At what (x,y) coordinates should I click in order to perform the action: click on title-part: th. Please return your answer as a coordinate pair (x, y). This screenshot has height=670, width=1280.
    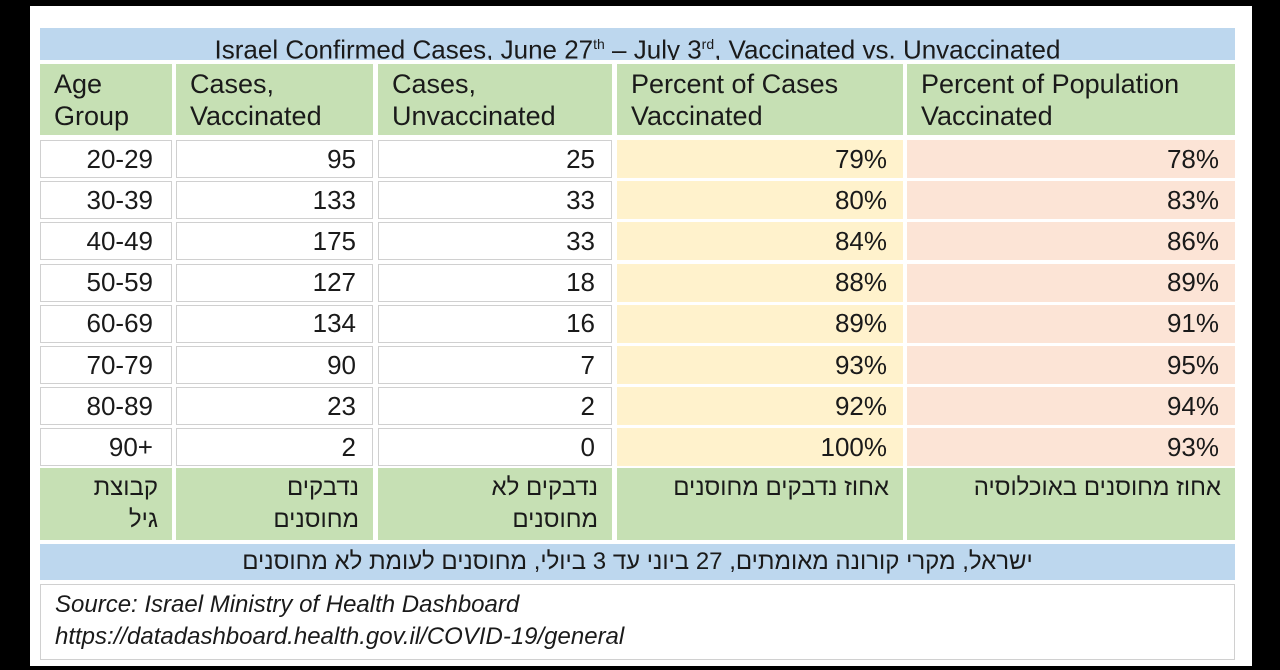
    Looking at the image, I should click on (599, 44).